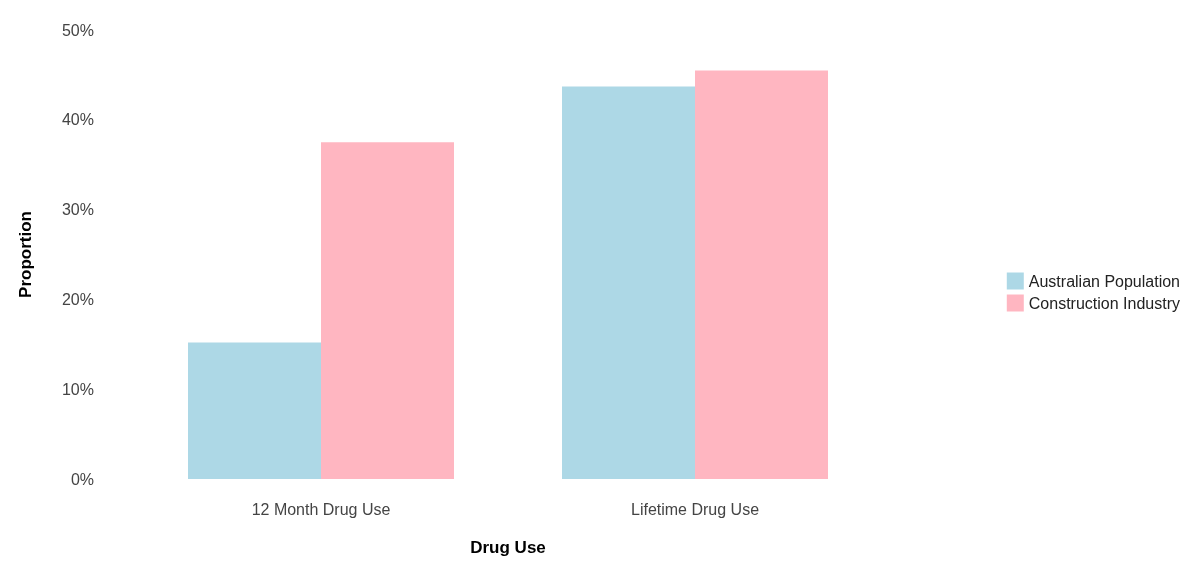 This screenshot has width=1201, height=584. Describe the element at coordinates (77, 120) in the screenshot. I see `y-tick-label: 40%` at that location.